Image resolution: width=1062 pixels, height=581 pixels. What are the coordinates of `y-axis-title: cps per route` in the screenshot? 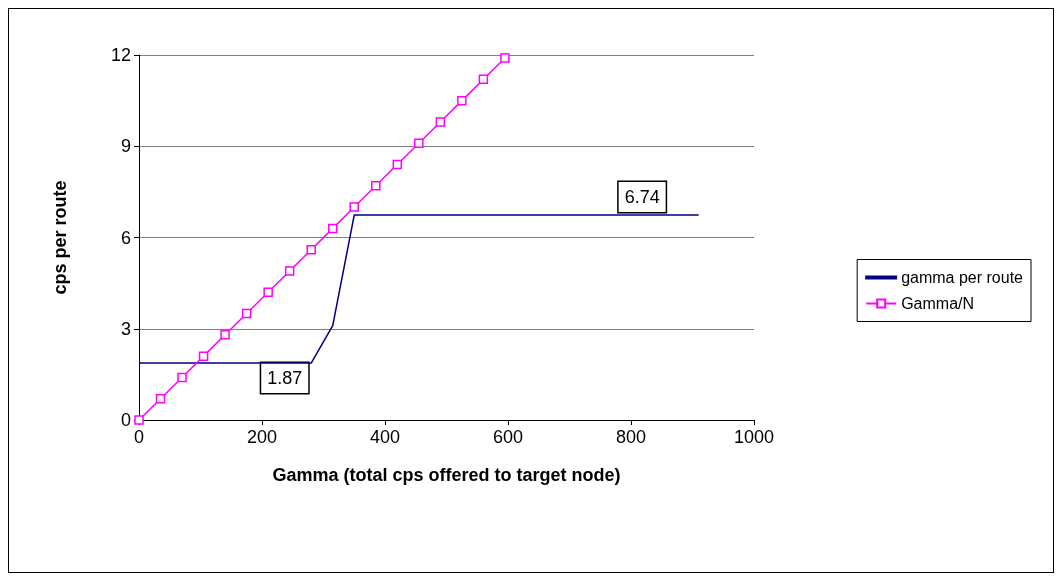 It's located at (60, 237).